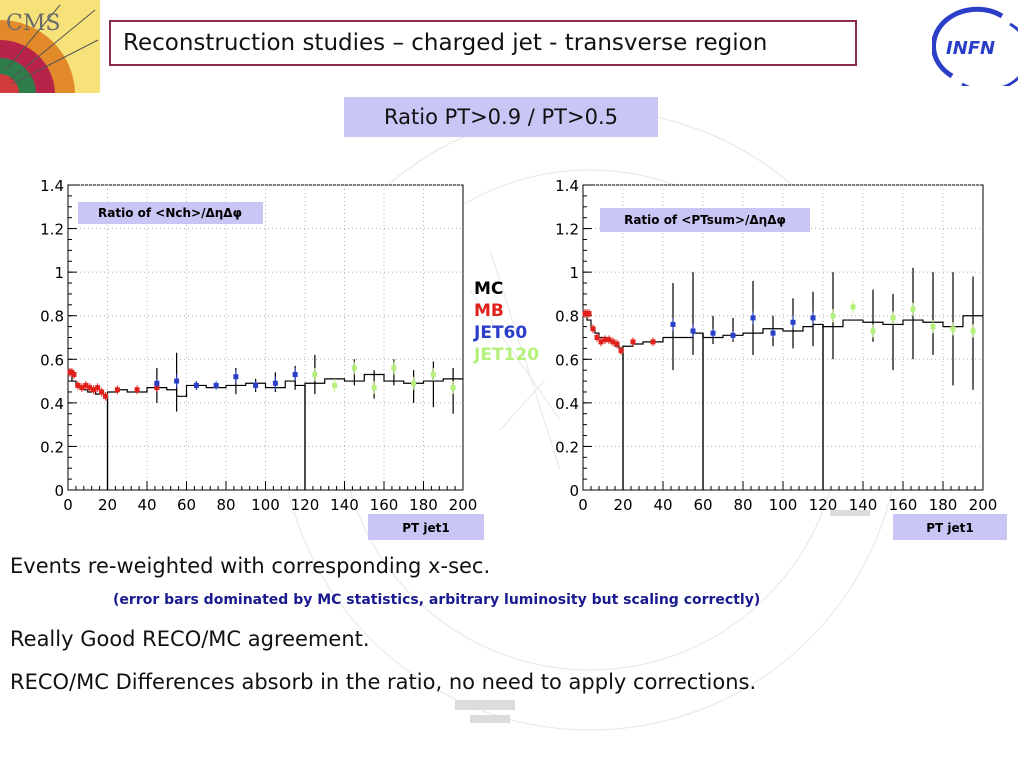 The image size is (1024, 768). I want to click on bullet-line-2: Really Good RECO/MC agreement., so click(190, 639).